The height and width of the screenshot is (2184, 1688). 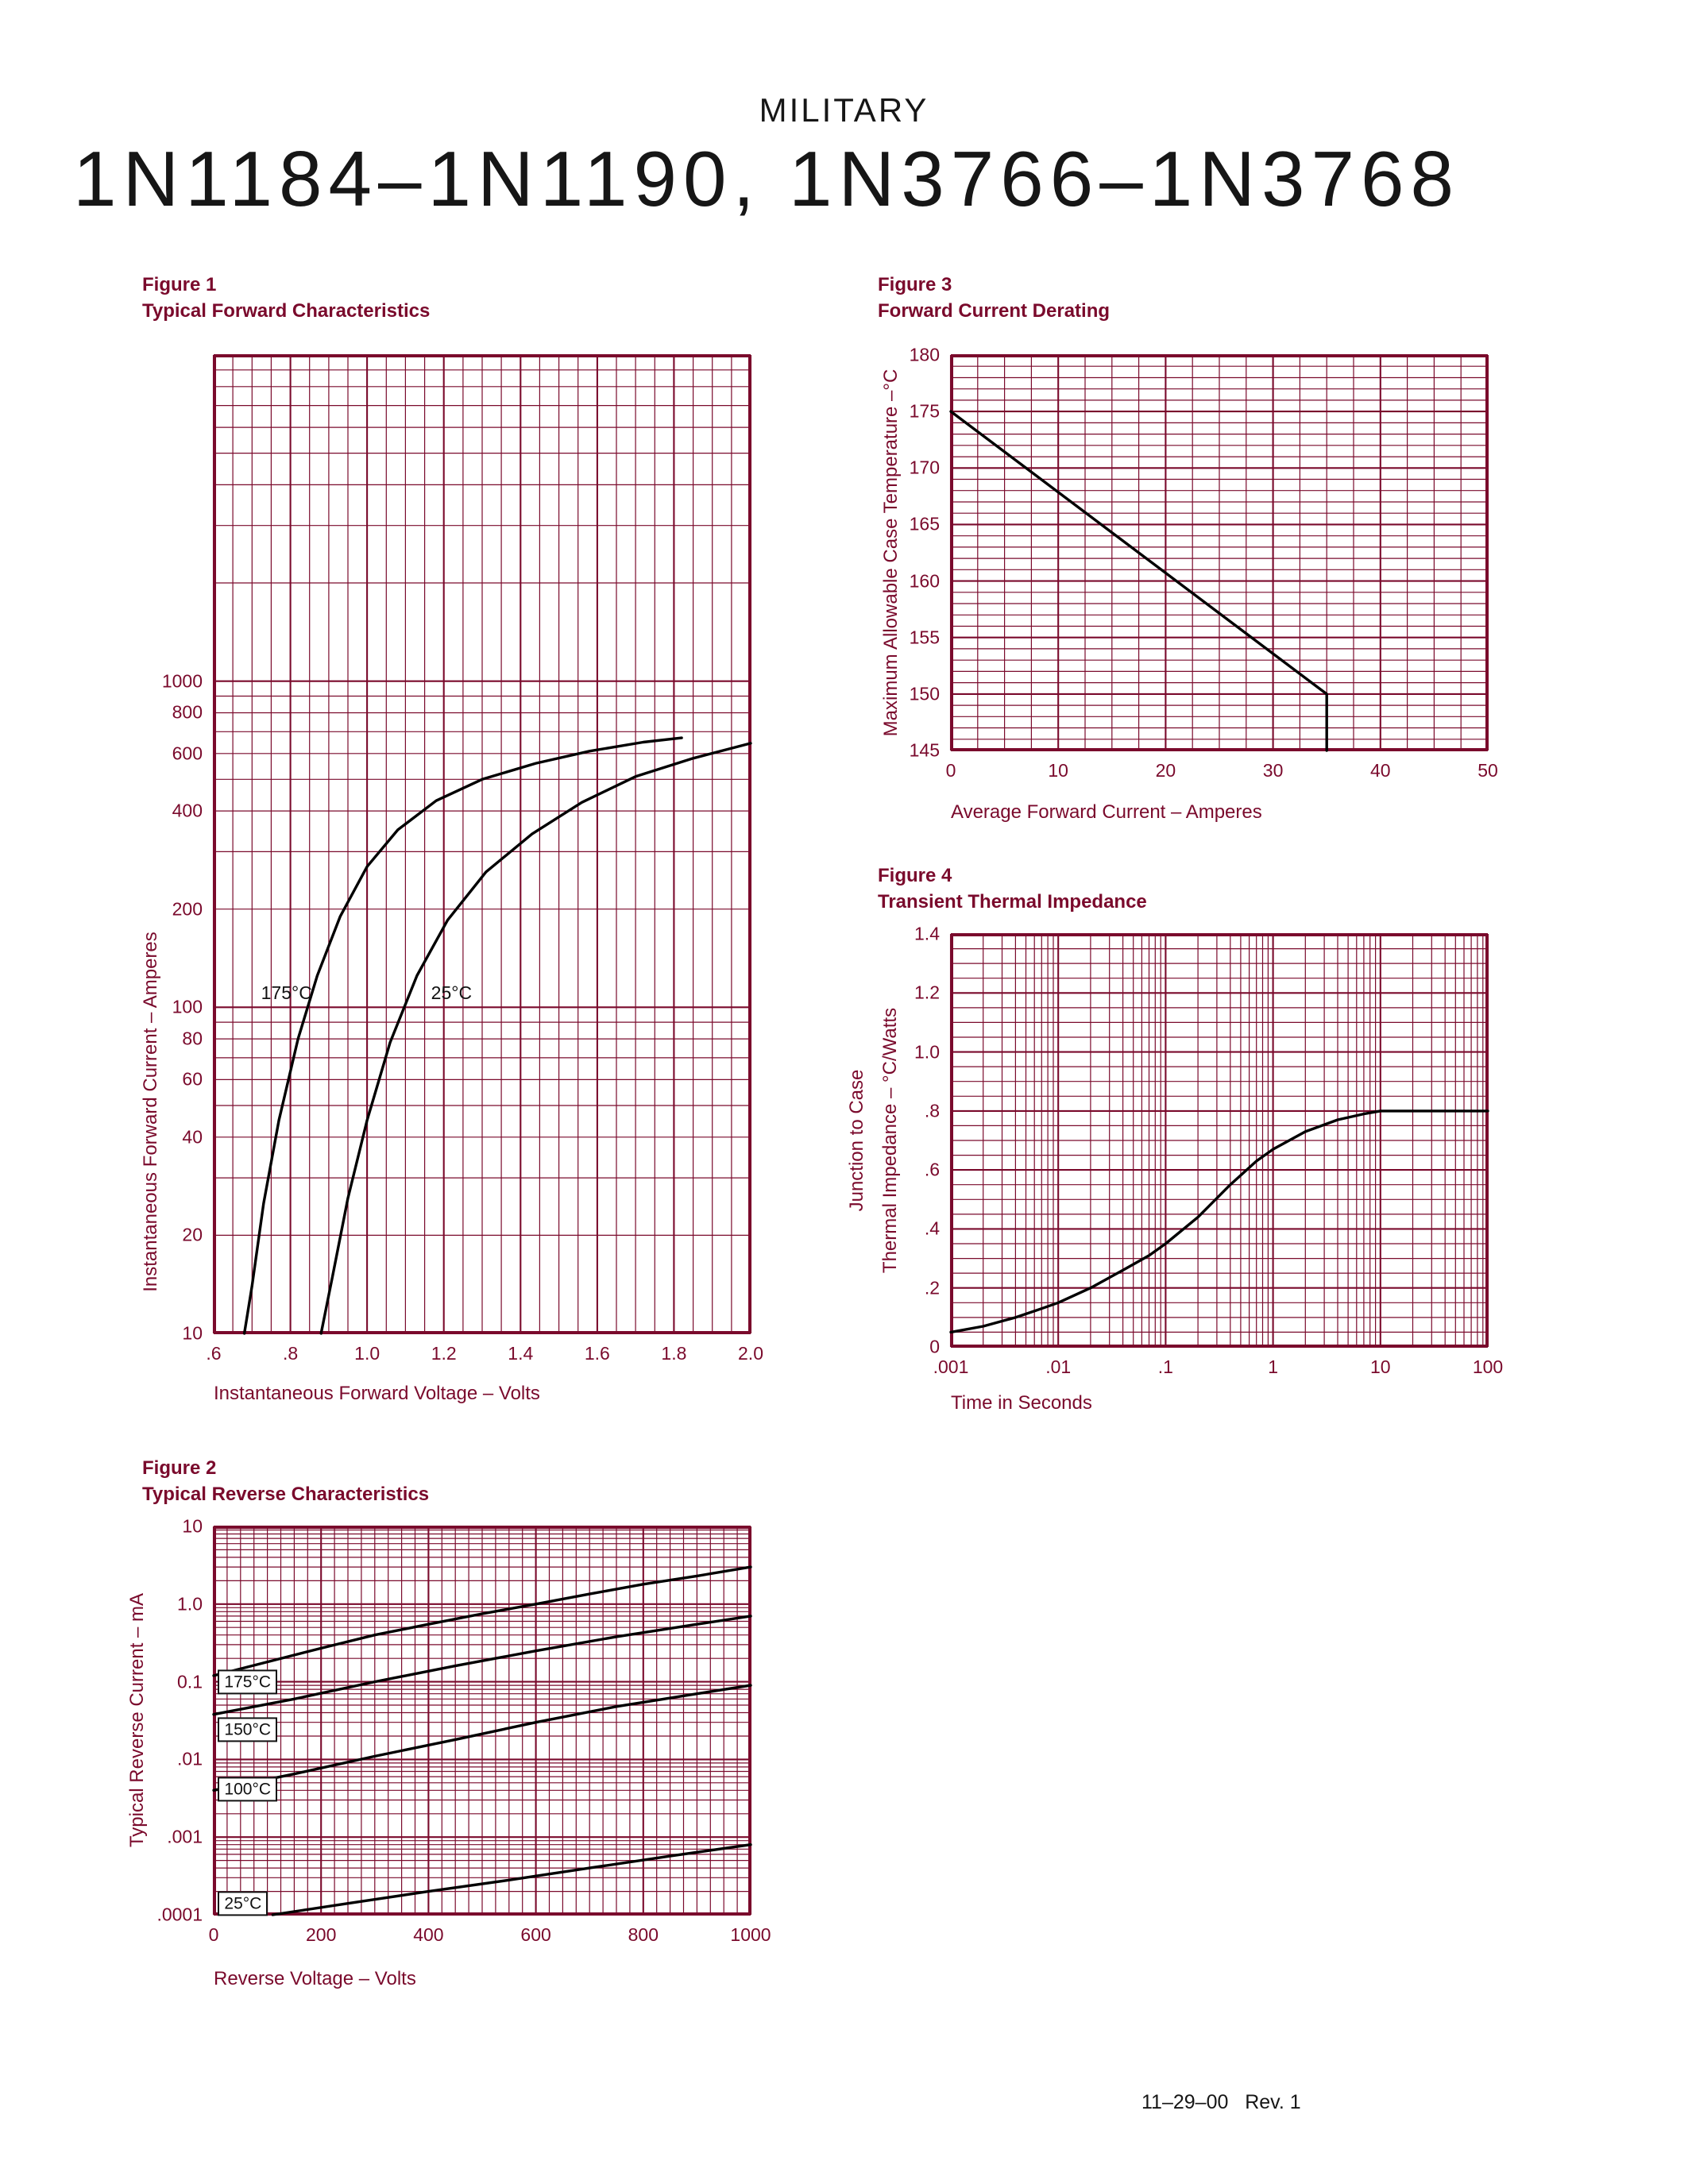 I want to click on fig1-x-tick-label: .6, so click(x=214, y=1353).